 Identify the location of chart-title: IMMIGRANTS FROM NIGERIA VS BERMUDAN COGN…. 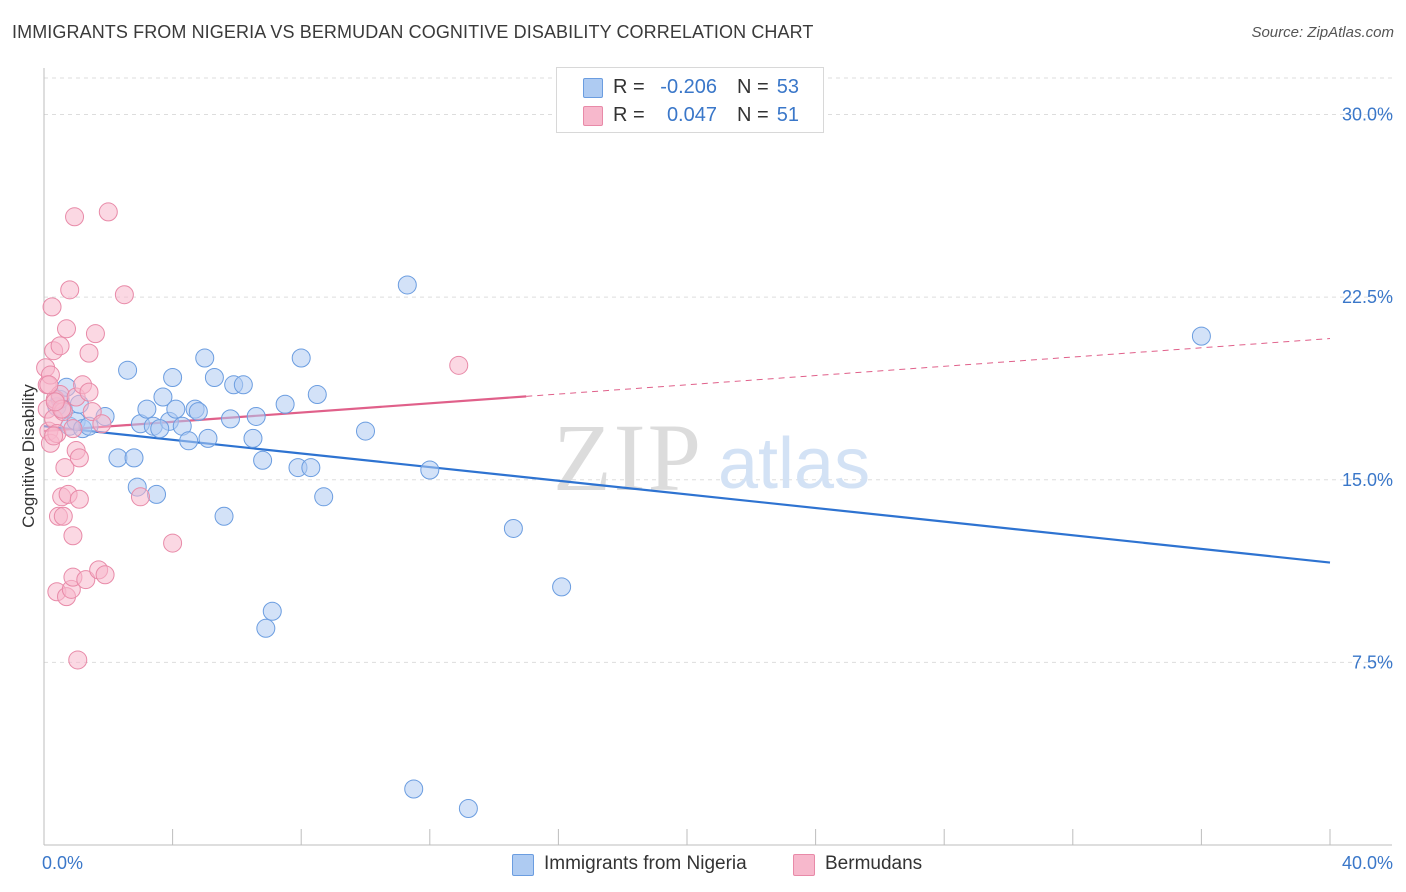
(413, 32).